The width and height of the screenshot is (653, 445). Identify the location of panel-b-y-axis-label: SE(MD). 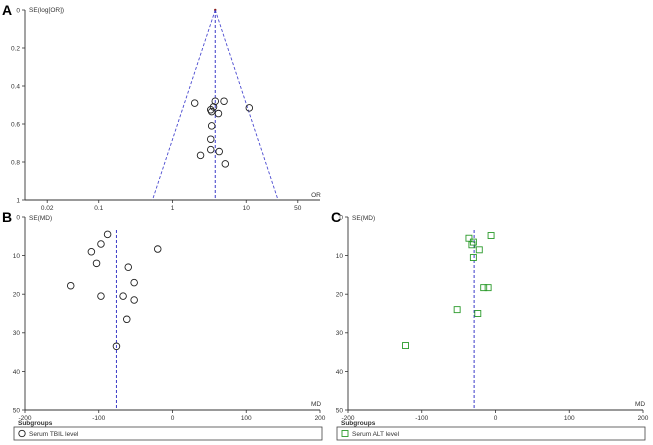
(40, 218).